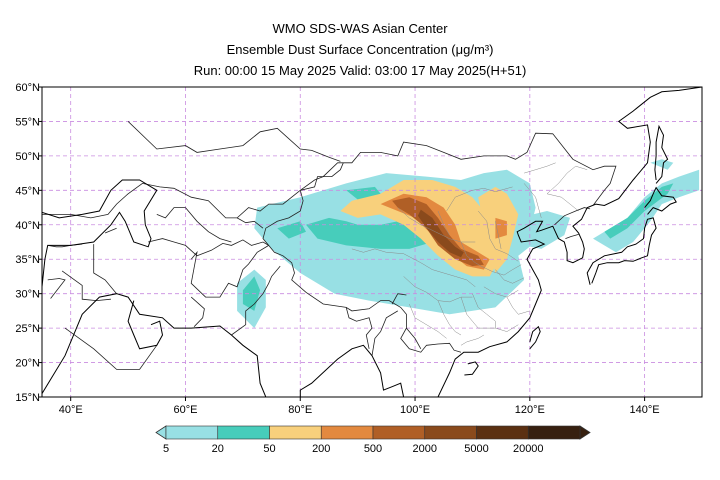 Image resolution: width=720 pixels, height=480 pixels. Describe the element at coordinates (185, 410) in the screenshot. I see `lon-tick-label: 60°E` at that location.